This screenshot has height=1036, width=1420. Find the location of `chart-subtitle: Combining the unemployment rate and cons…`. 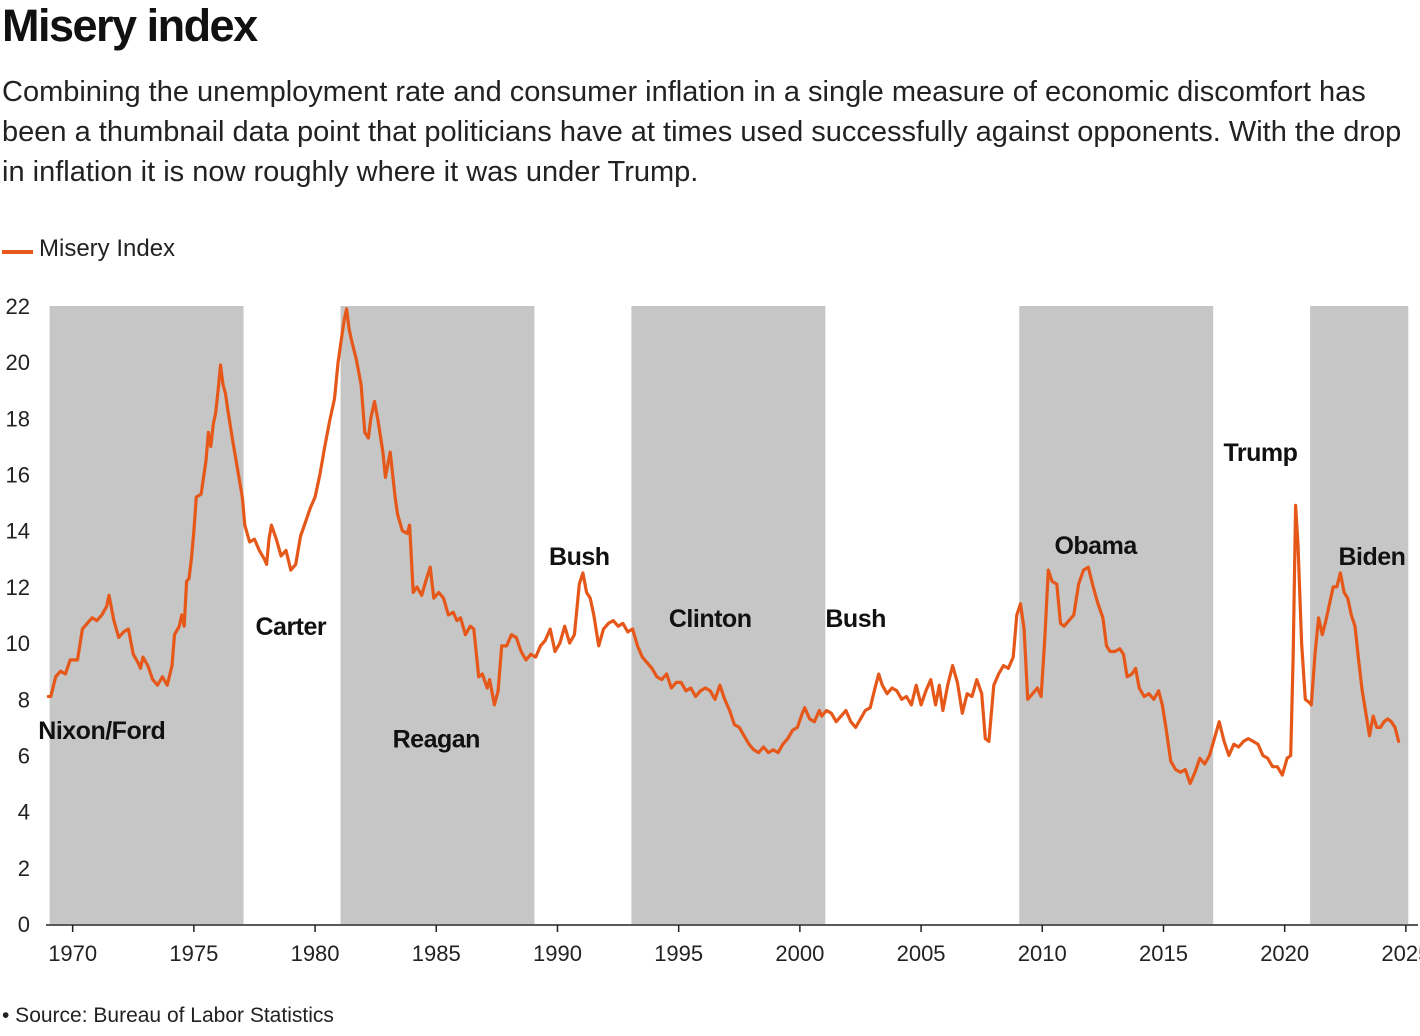

chart-subtitle: Combining the unemployment rate and cons… is located at coordinates (702, 132).